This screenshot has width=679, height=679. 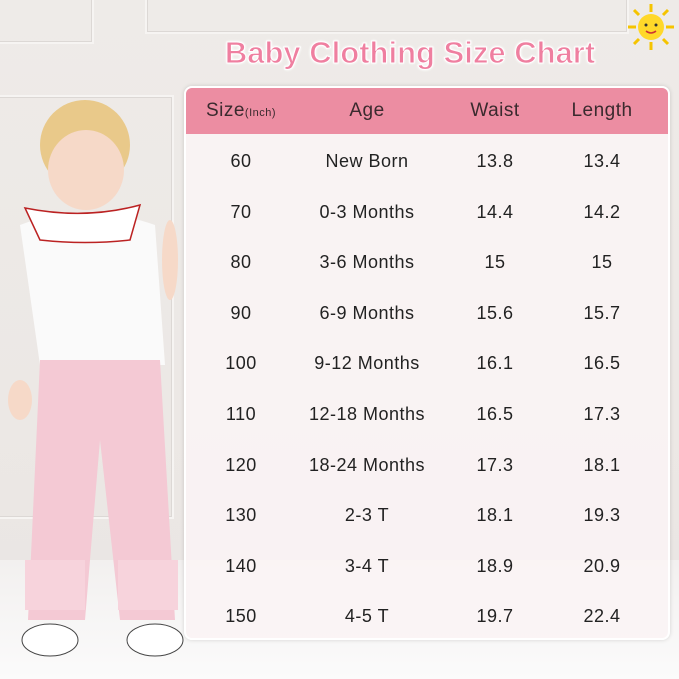 I want to click on cell-waist: 16.5, so click(x=495, y=414).